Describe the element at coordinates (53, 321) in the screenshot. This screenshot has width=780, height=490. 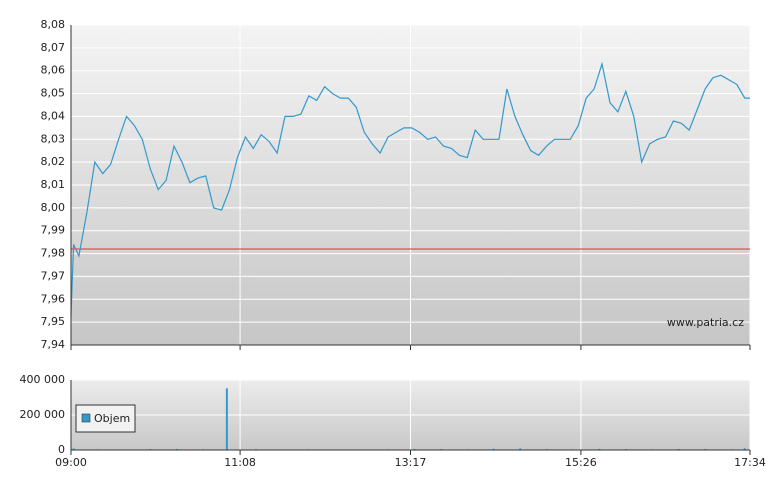
I see `y-tick-label: 7,95` at that location.